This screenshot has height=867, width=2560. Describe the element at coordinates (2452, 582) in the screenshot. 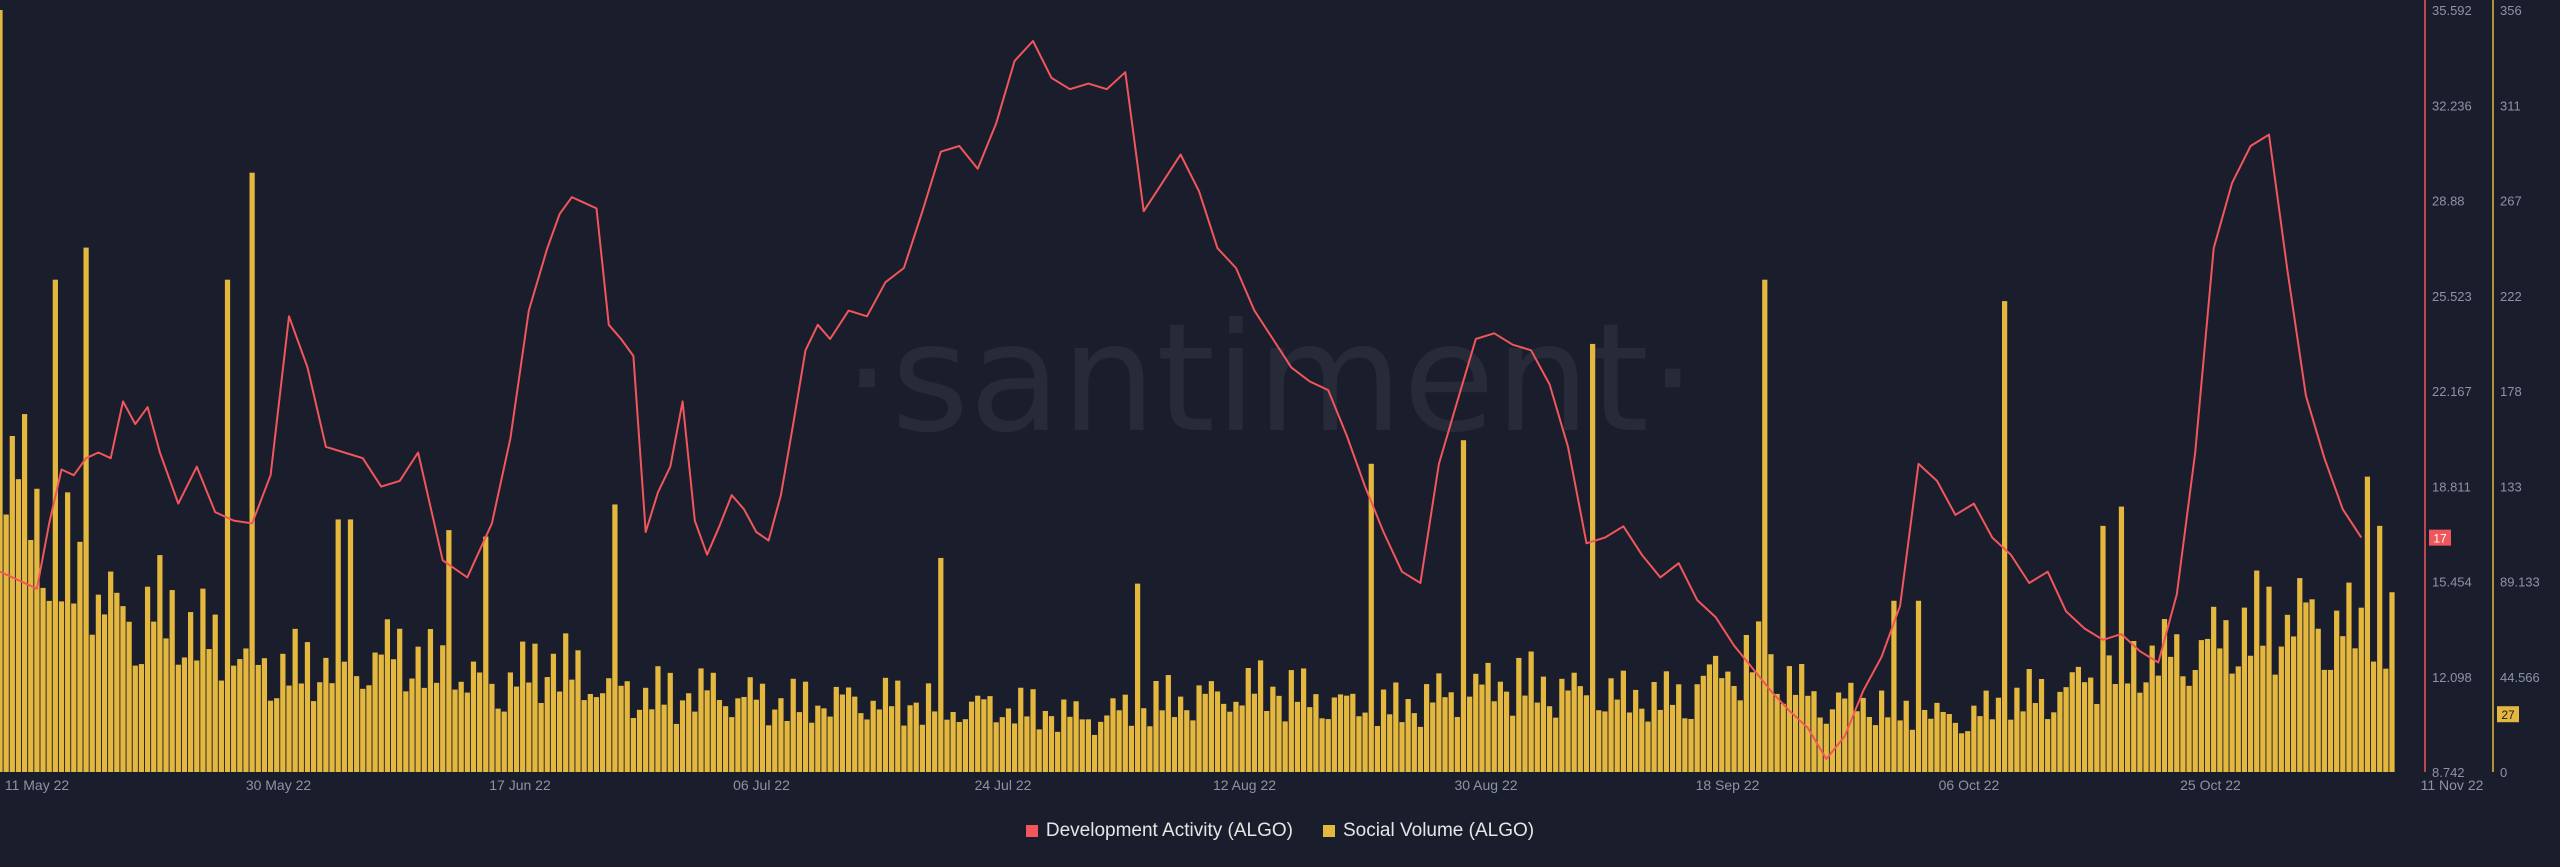

I see `dev-axis-tick-label: 15.454` at that location.